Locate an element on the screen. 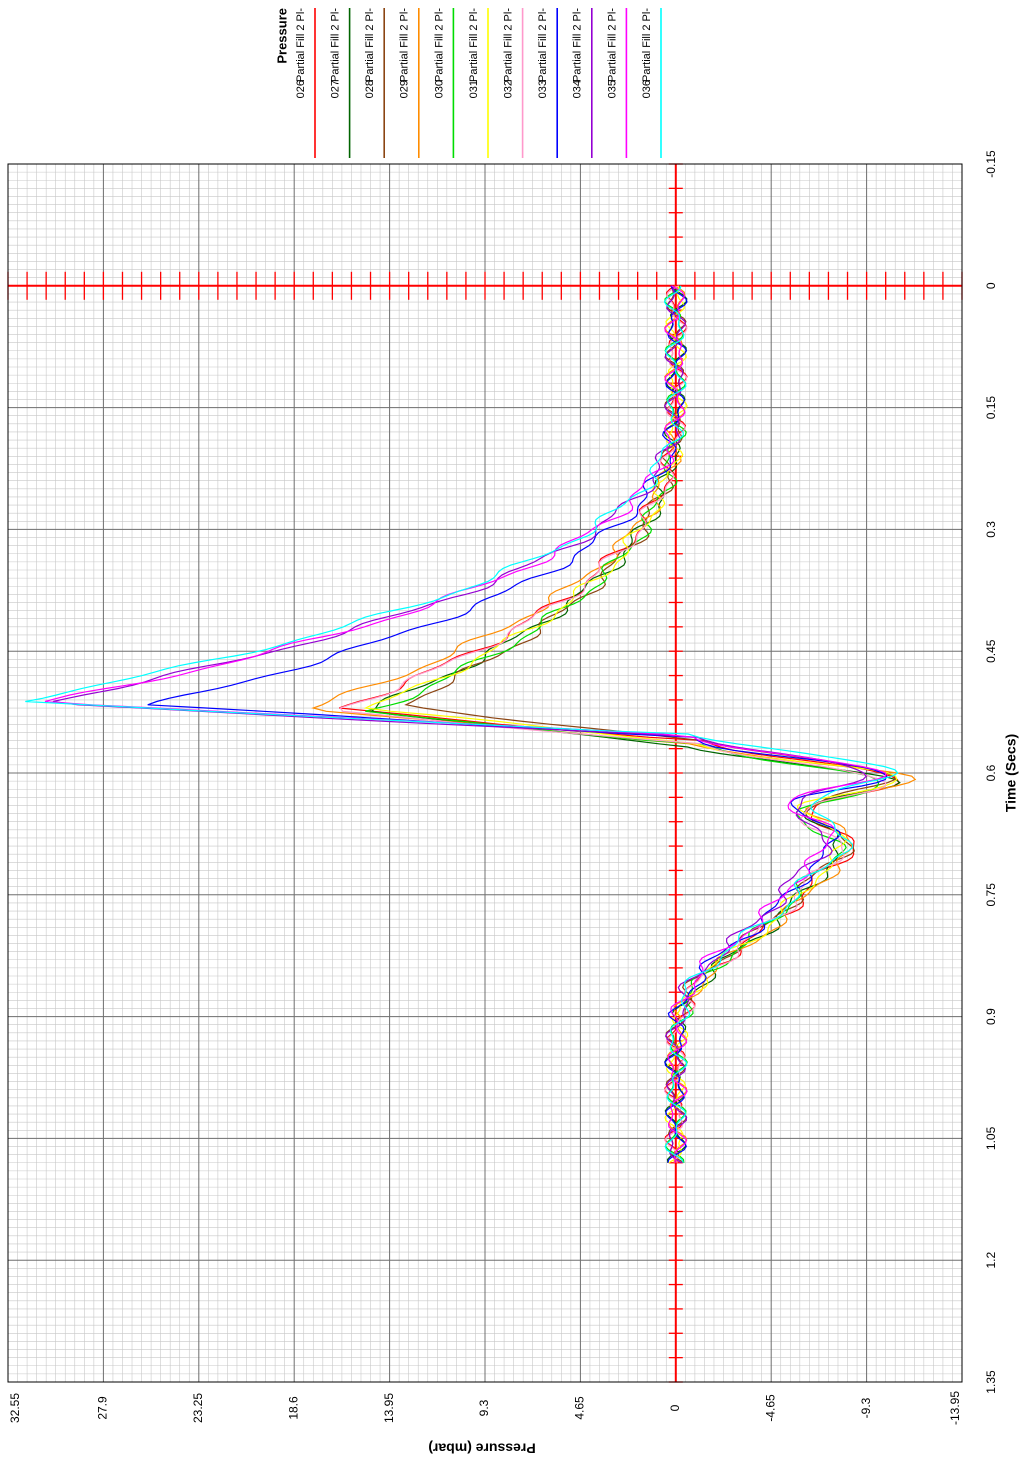 The height and width of the screenshot is (1465, 1021). y-tick-label: 4.65 is located at coordinates (580, 1408).